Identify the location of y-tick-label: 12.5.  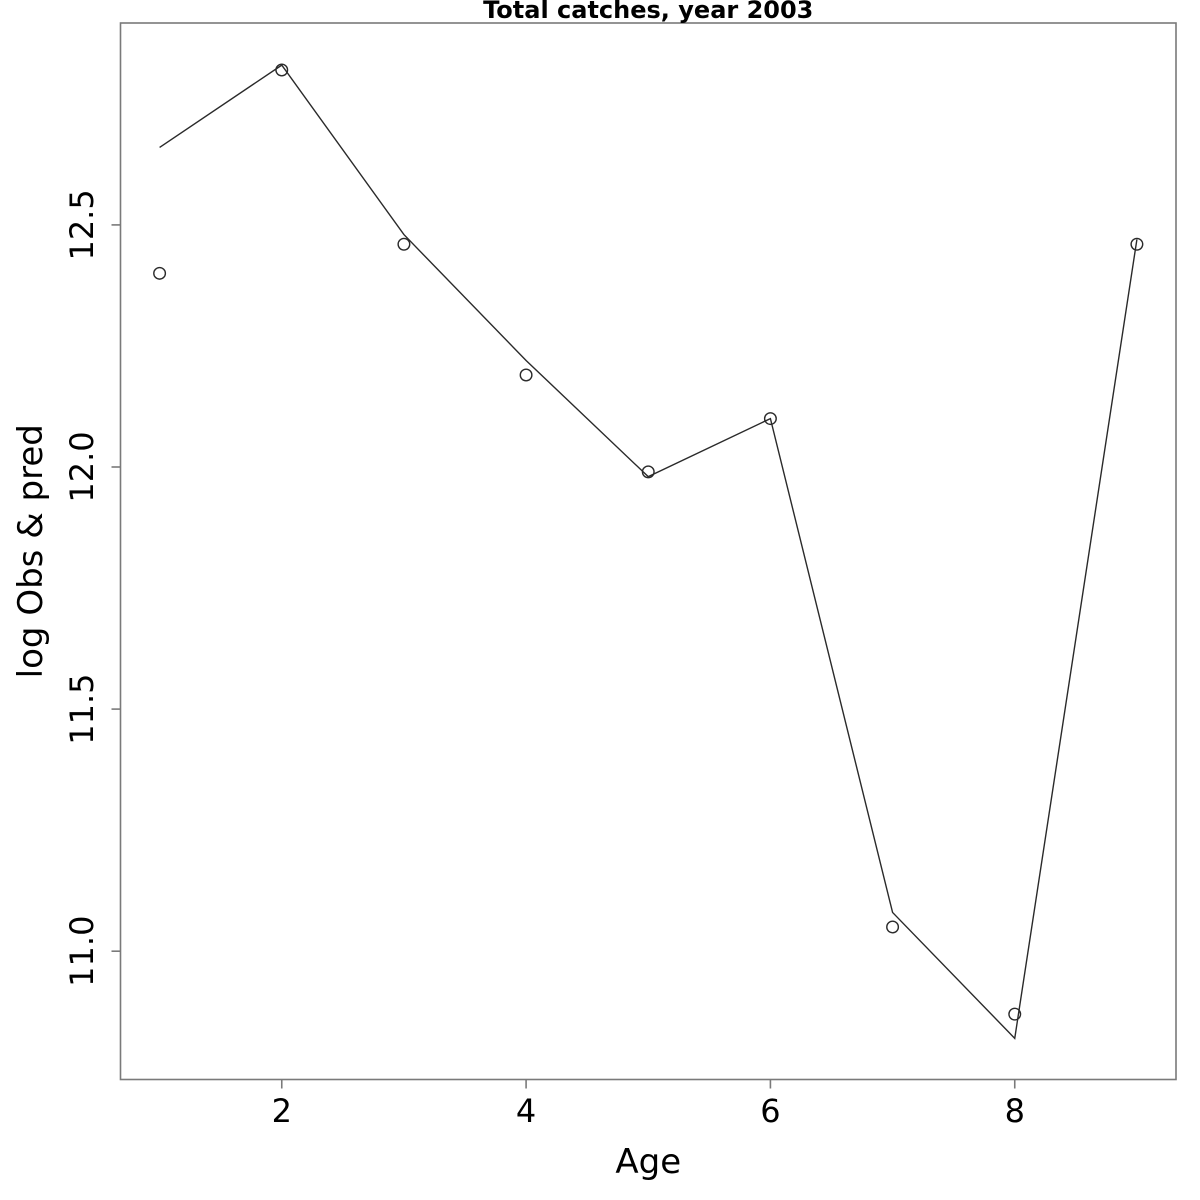
(82, 224).